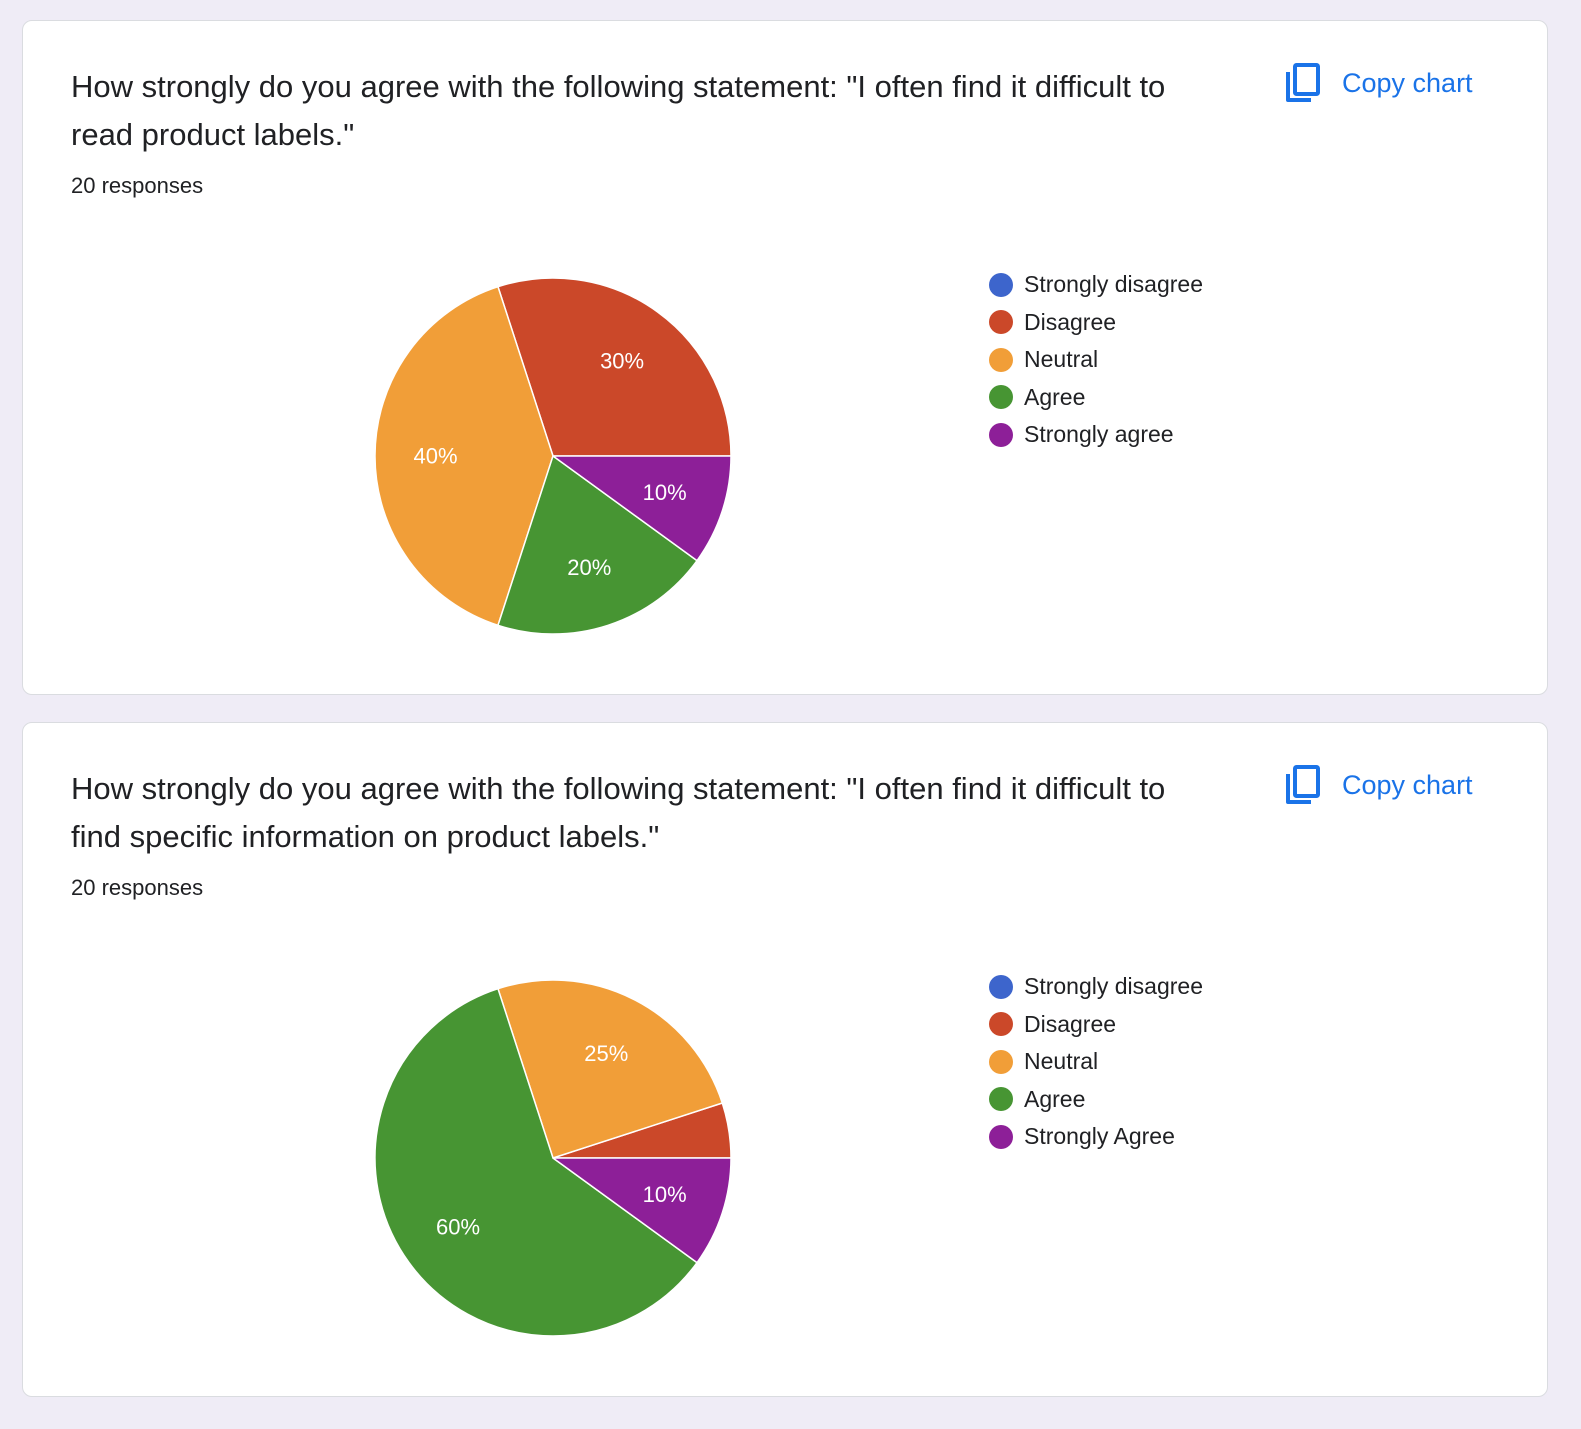 The image size is (1581, 1429). Describe the element at coordinates (589, 567) in the screenshot. I see `slice-label-agree: 20%` at that location.